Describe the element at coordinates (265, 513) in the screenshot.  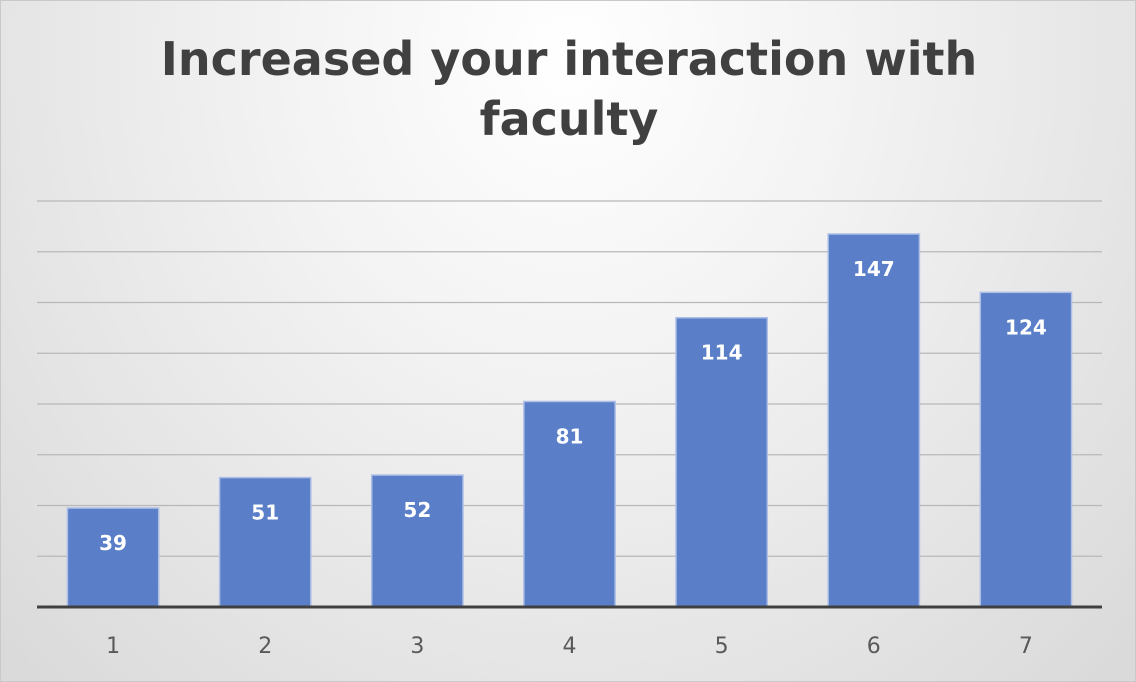
I see `data-label-2: 51` at that location.